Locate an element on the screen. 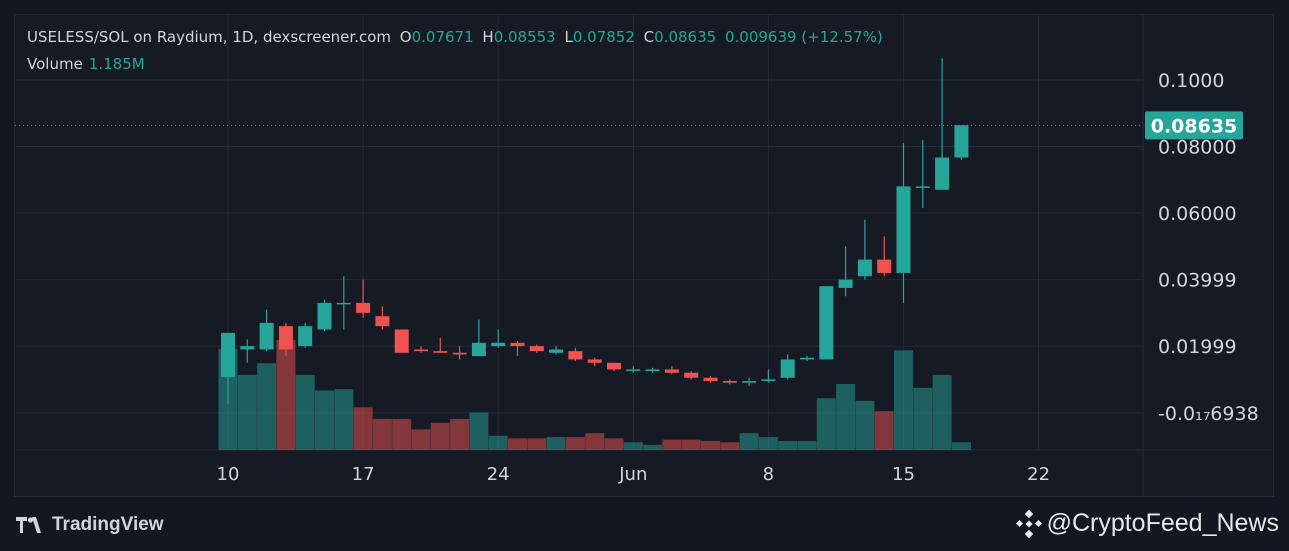 The image size is (1289, 551). watermark-text: @CryptoFeed_News is located at coordinates (1162, 523).